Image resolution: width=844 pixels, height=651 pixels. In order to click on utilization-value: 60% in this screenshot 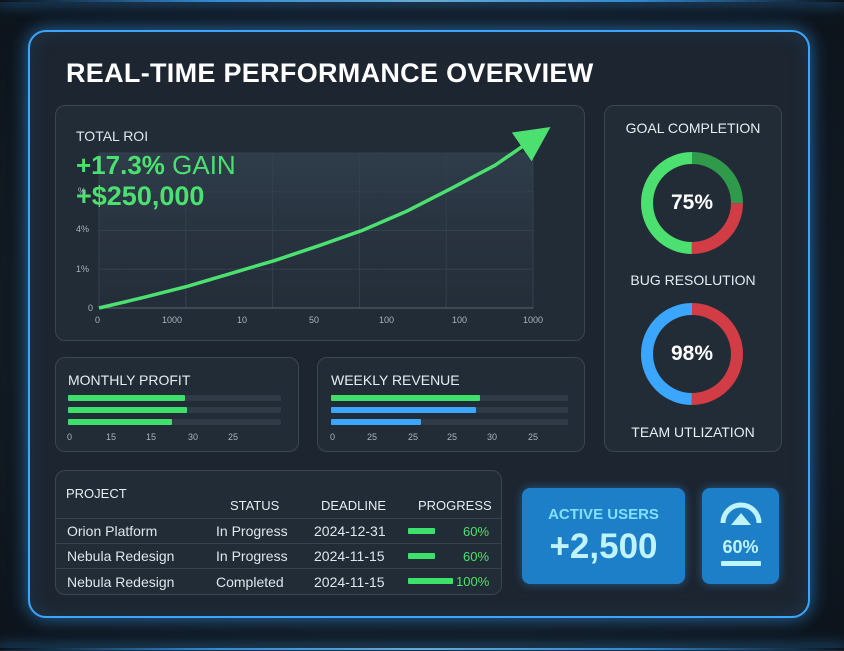, I will do `click(740, 547)`.